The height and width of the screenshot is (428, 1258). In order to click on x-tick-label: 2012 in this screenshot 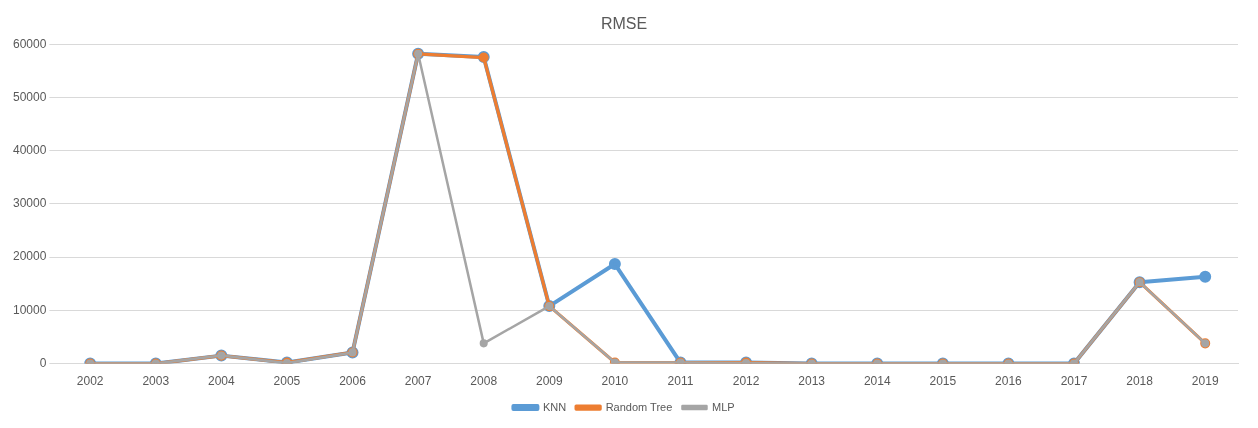, I will do `click(746, 381)`.